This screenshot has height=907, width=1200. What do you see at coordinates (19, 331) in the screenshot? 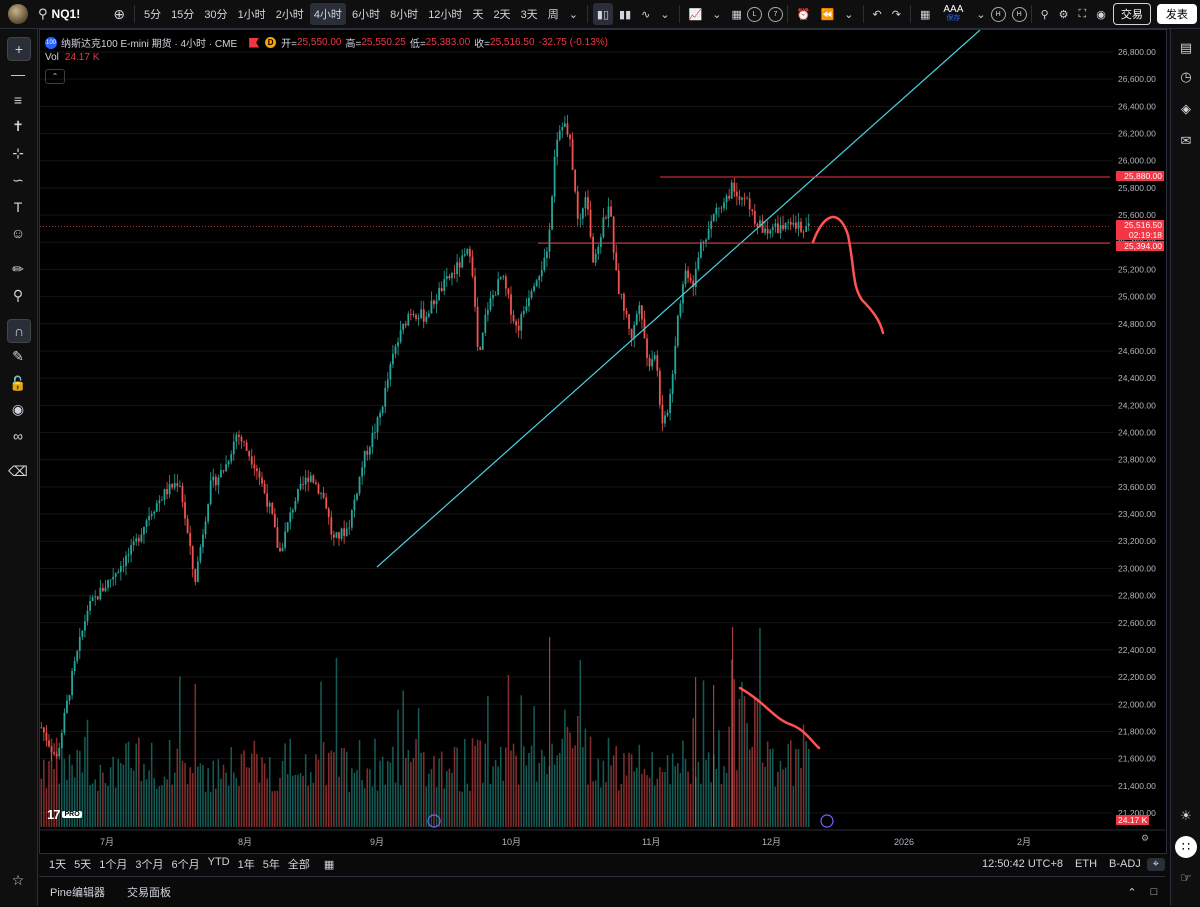
I see `magnet-icon: ∩` at bounding box center [19, 331].